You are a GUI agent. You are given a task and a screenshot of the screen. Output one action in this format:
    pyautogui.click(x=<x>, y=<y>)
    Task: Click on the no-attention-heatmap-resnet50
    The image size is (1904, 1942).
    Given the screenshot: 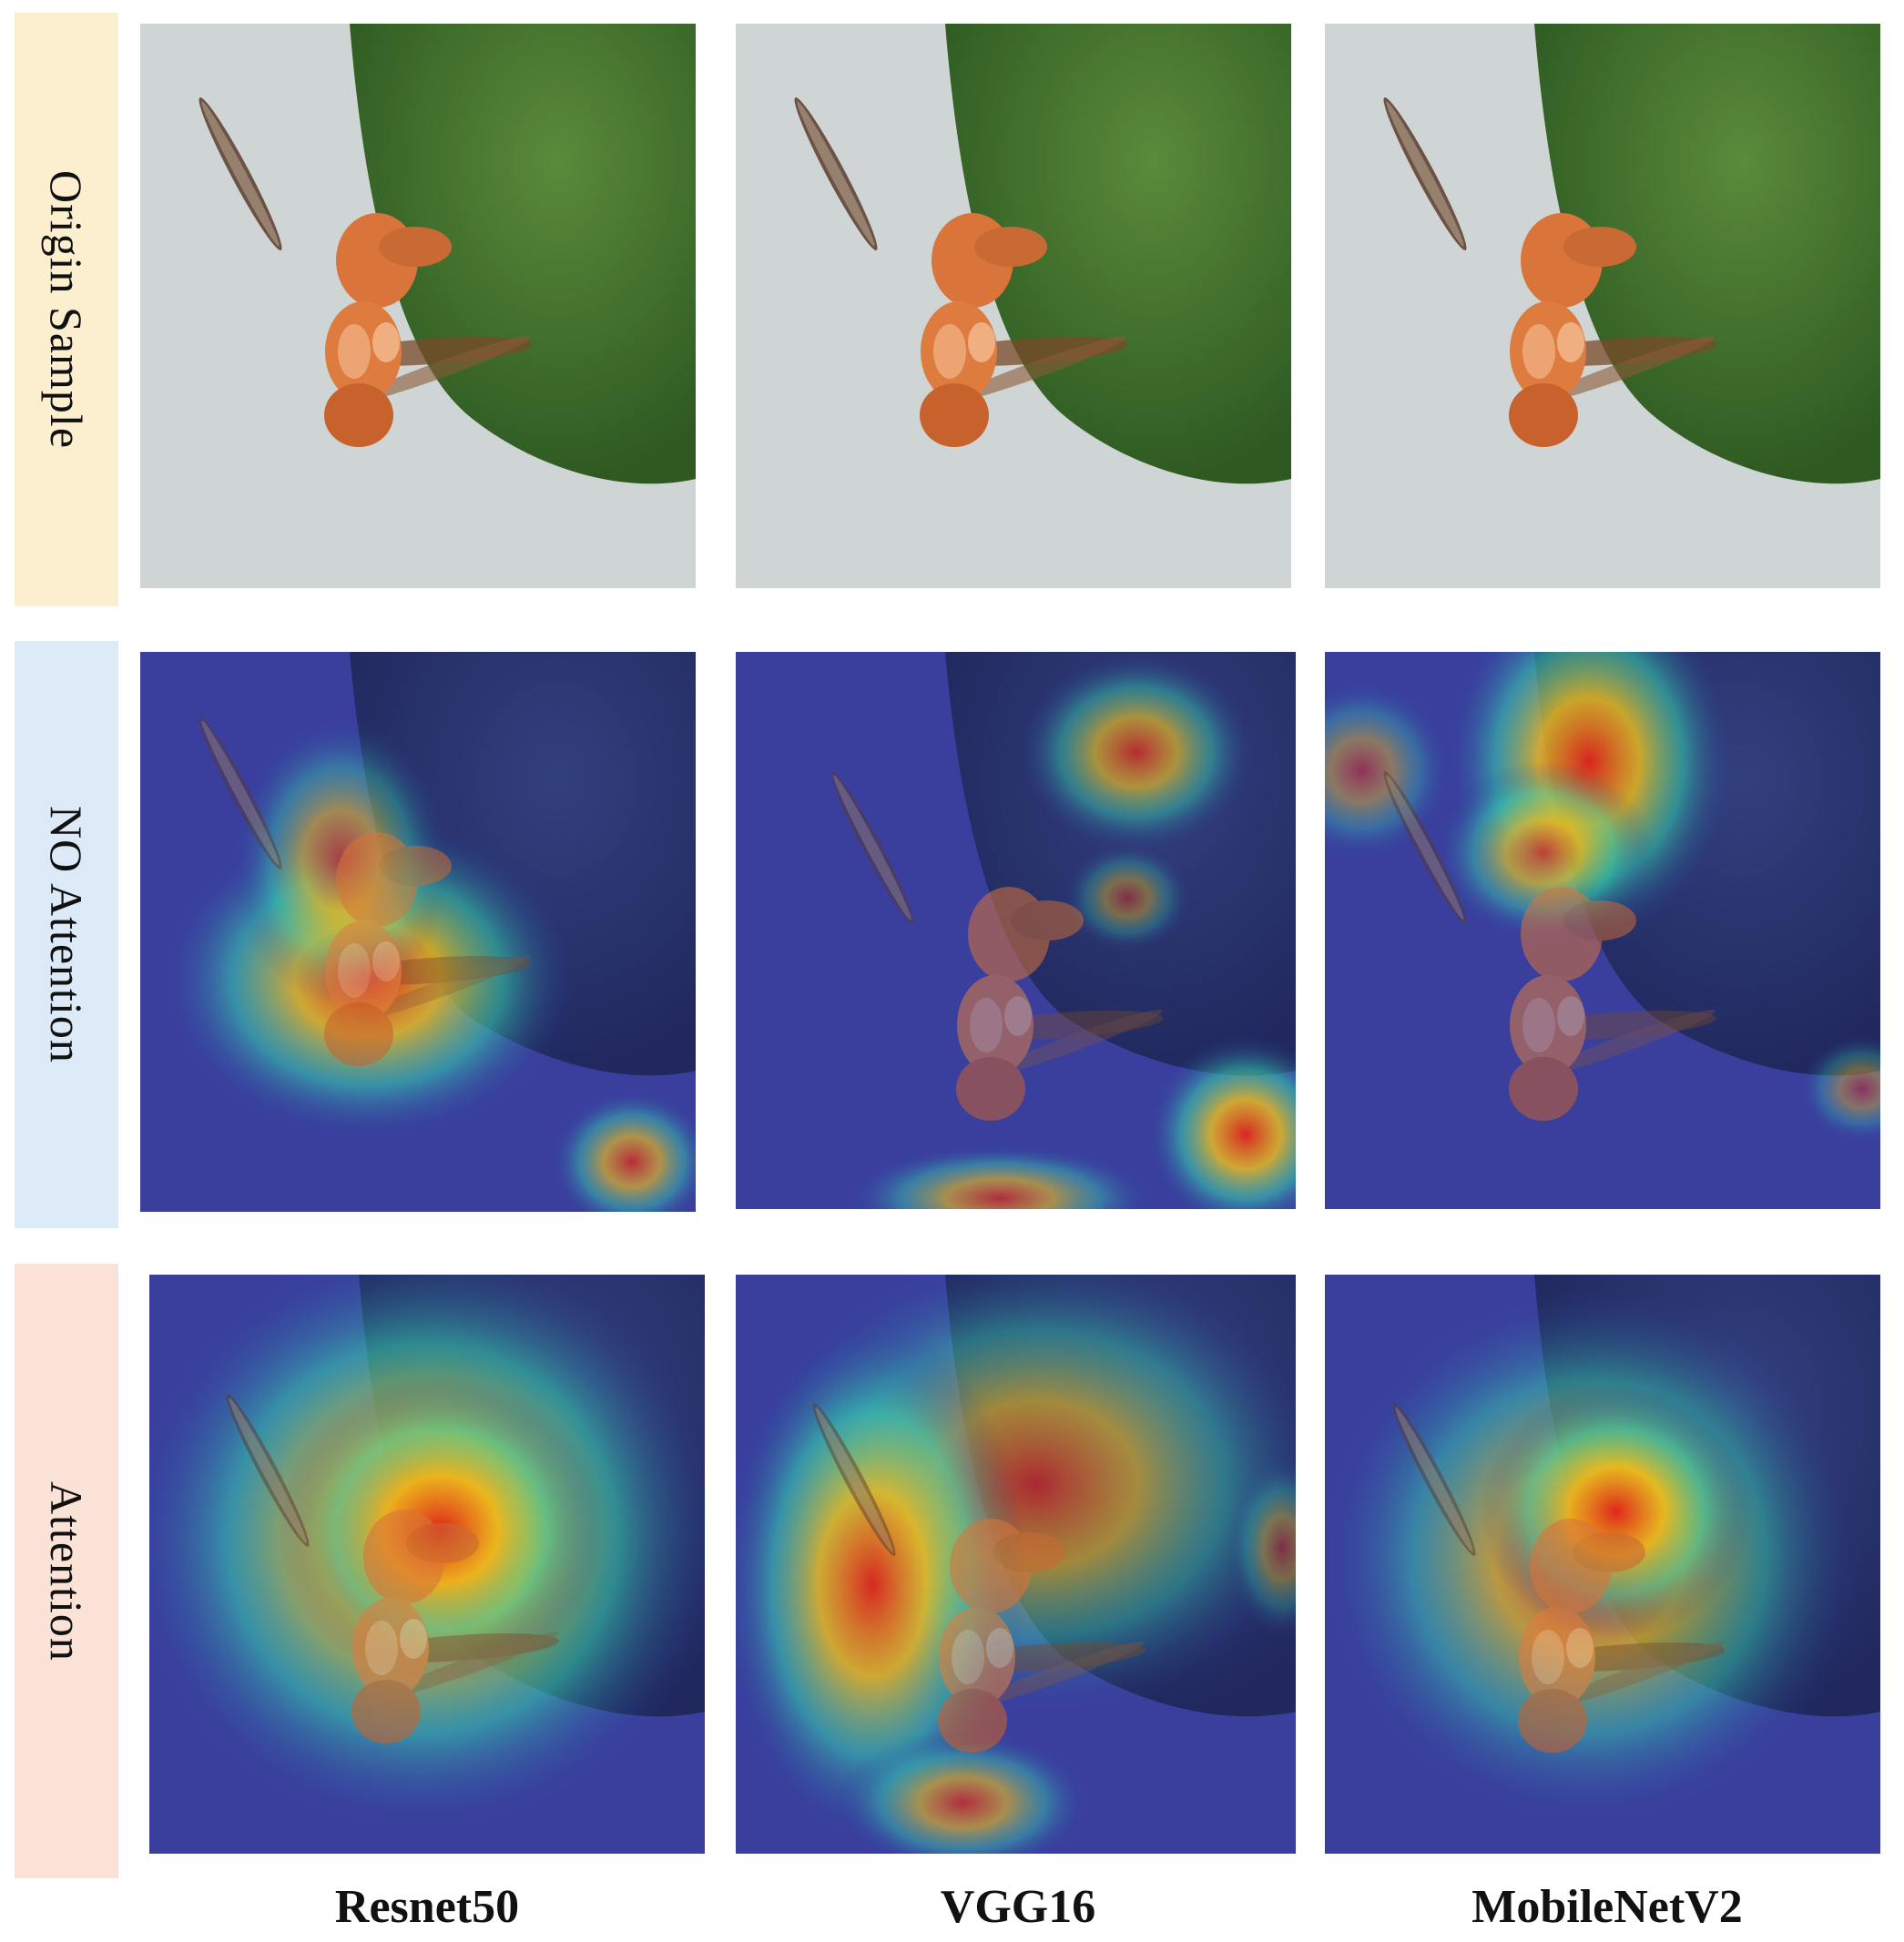 What is the action you would take?
    pyautogui.click(x=418, y=932)
    